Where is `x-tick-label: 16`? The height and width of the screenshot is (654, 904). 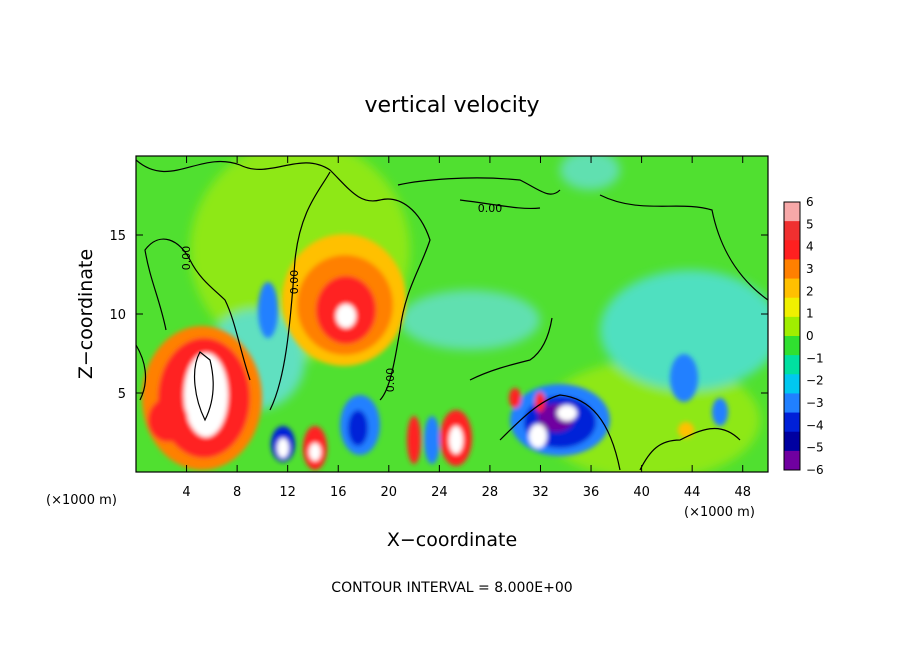
x-tick-label: 16 is located at coordinates (338, 492).